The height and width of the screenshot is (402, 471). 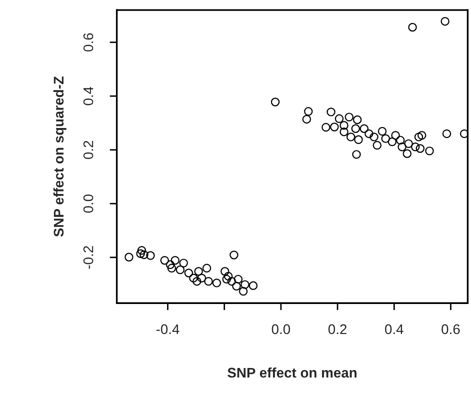 What do you see at coordinates (292, 372) in the screenshot?
I see `x-axis-title: SNP effect on mean` at bounding box center [292, 372].